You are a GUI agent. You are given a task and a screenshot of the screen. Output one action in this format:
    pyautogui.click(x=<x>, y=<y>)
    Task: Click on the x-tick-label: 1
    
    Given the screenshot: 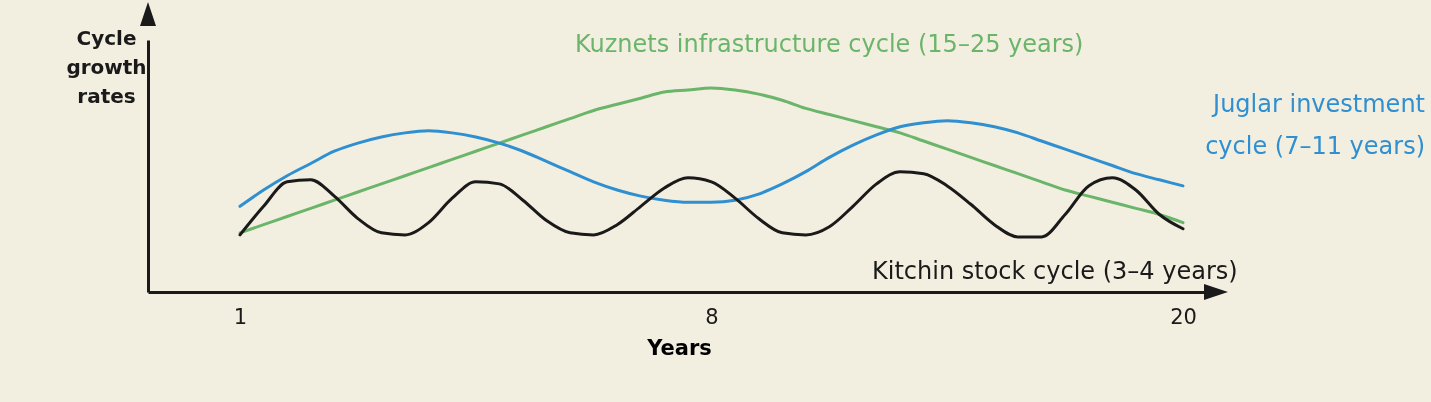 What is the action you would take?
    pyautogui.click(x=240, y=316)
    